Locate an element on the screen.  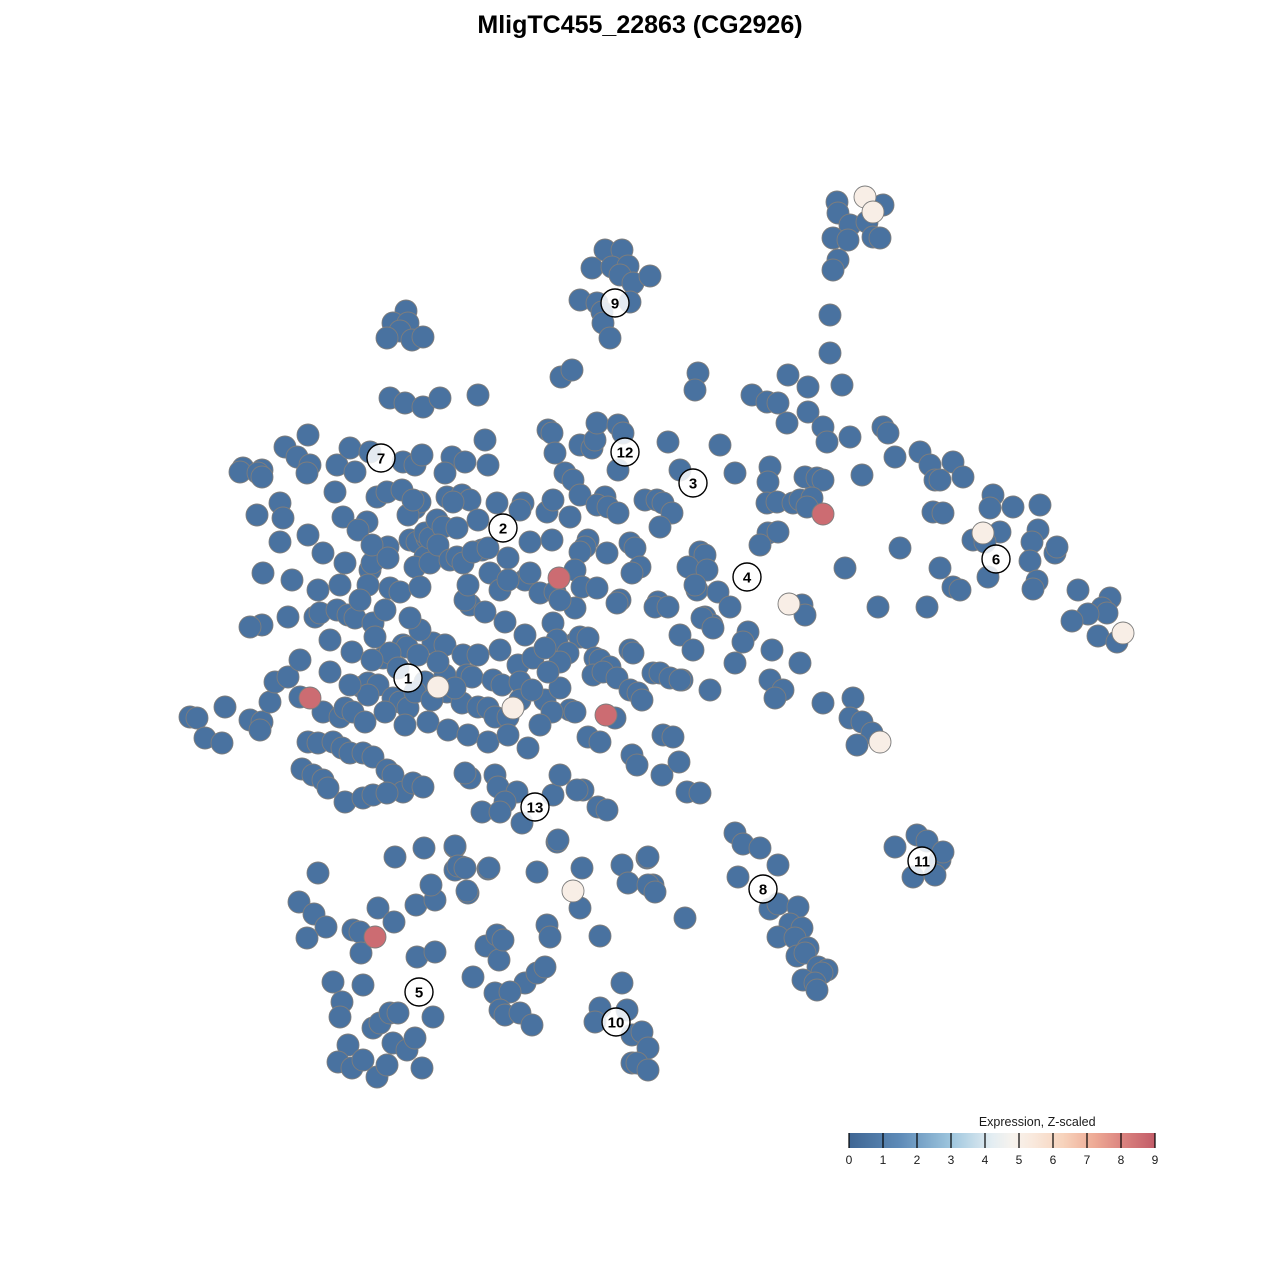
cluster-label-3: 3 is located at coordinates (693, 483).